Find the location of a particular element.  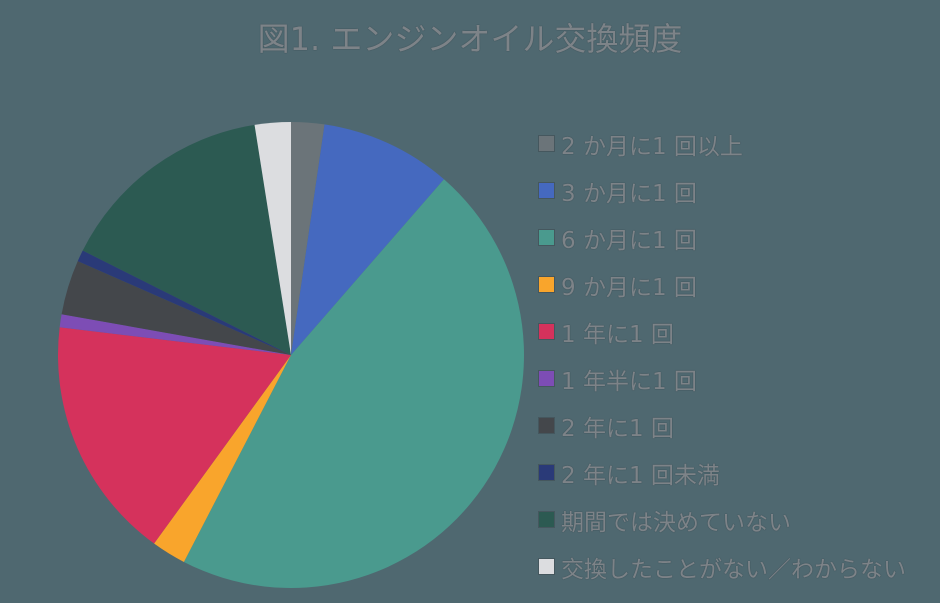

legend-item: 2 か月に1 回以上 is located at coordinates (722, 143).